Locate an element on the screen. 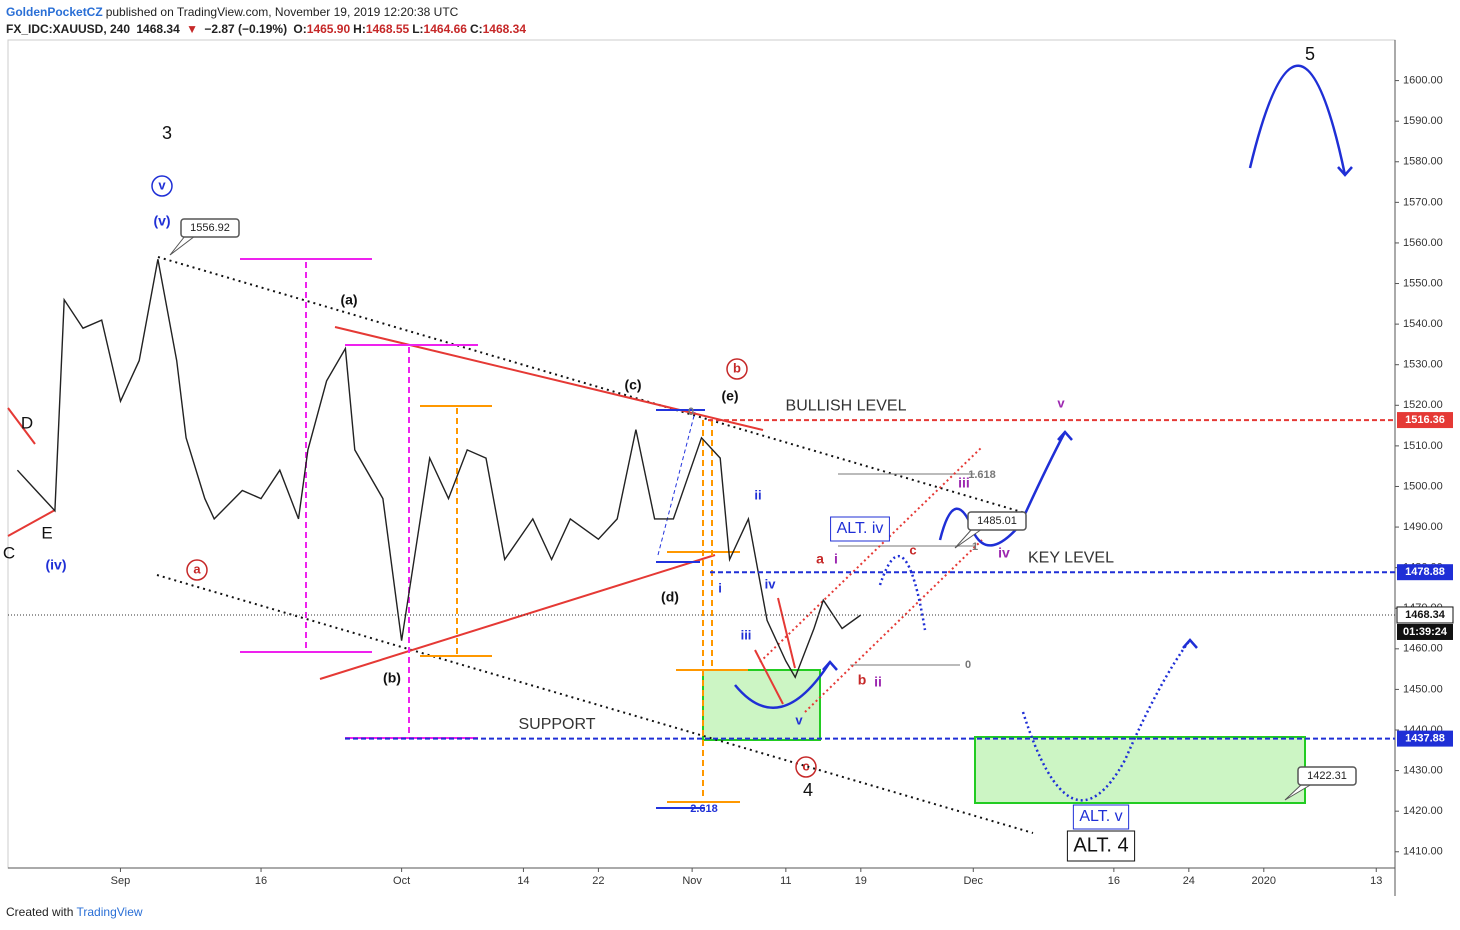  y-tick-label: 1540.00 is located at coordinates (1423, 324).